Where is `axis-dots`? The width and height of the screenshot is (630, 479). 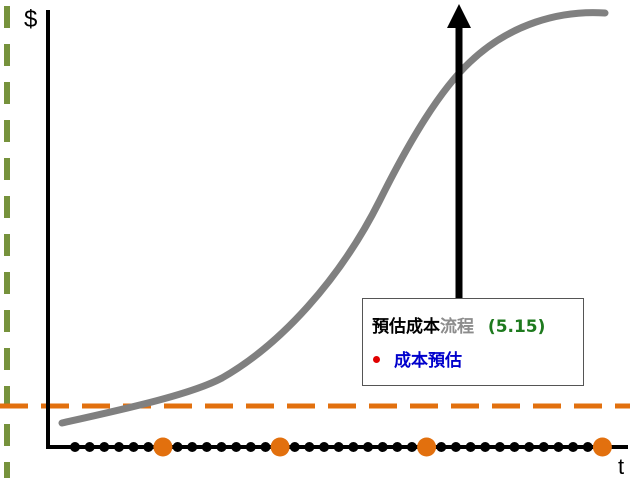 axis-dots is located at coordinates (341, 447).